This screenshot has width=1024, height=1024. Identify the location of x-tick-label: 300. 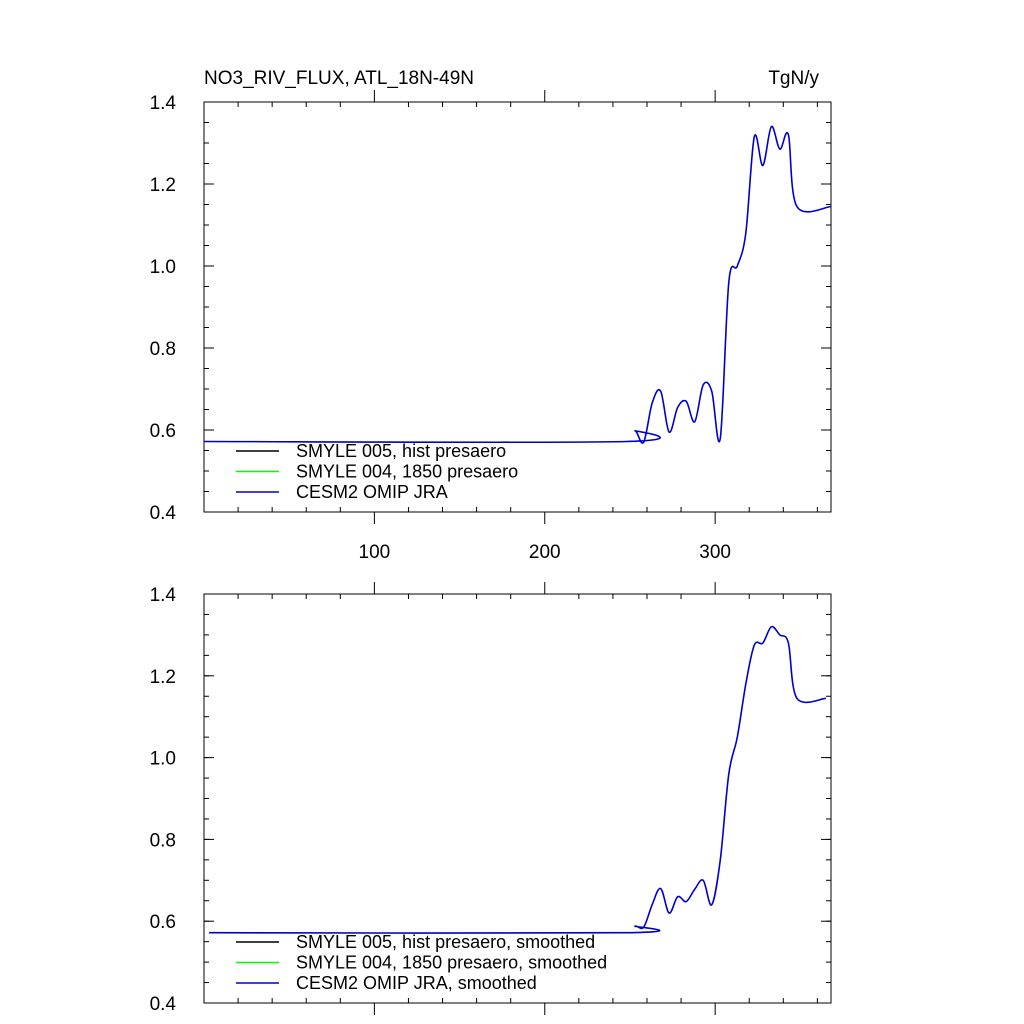
(715, 552).